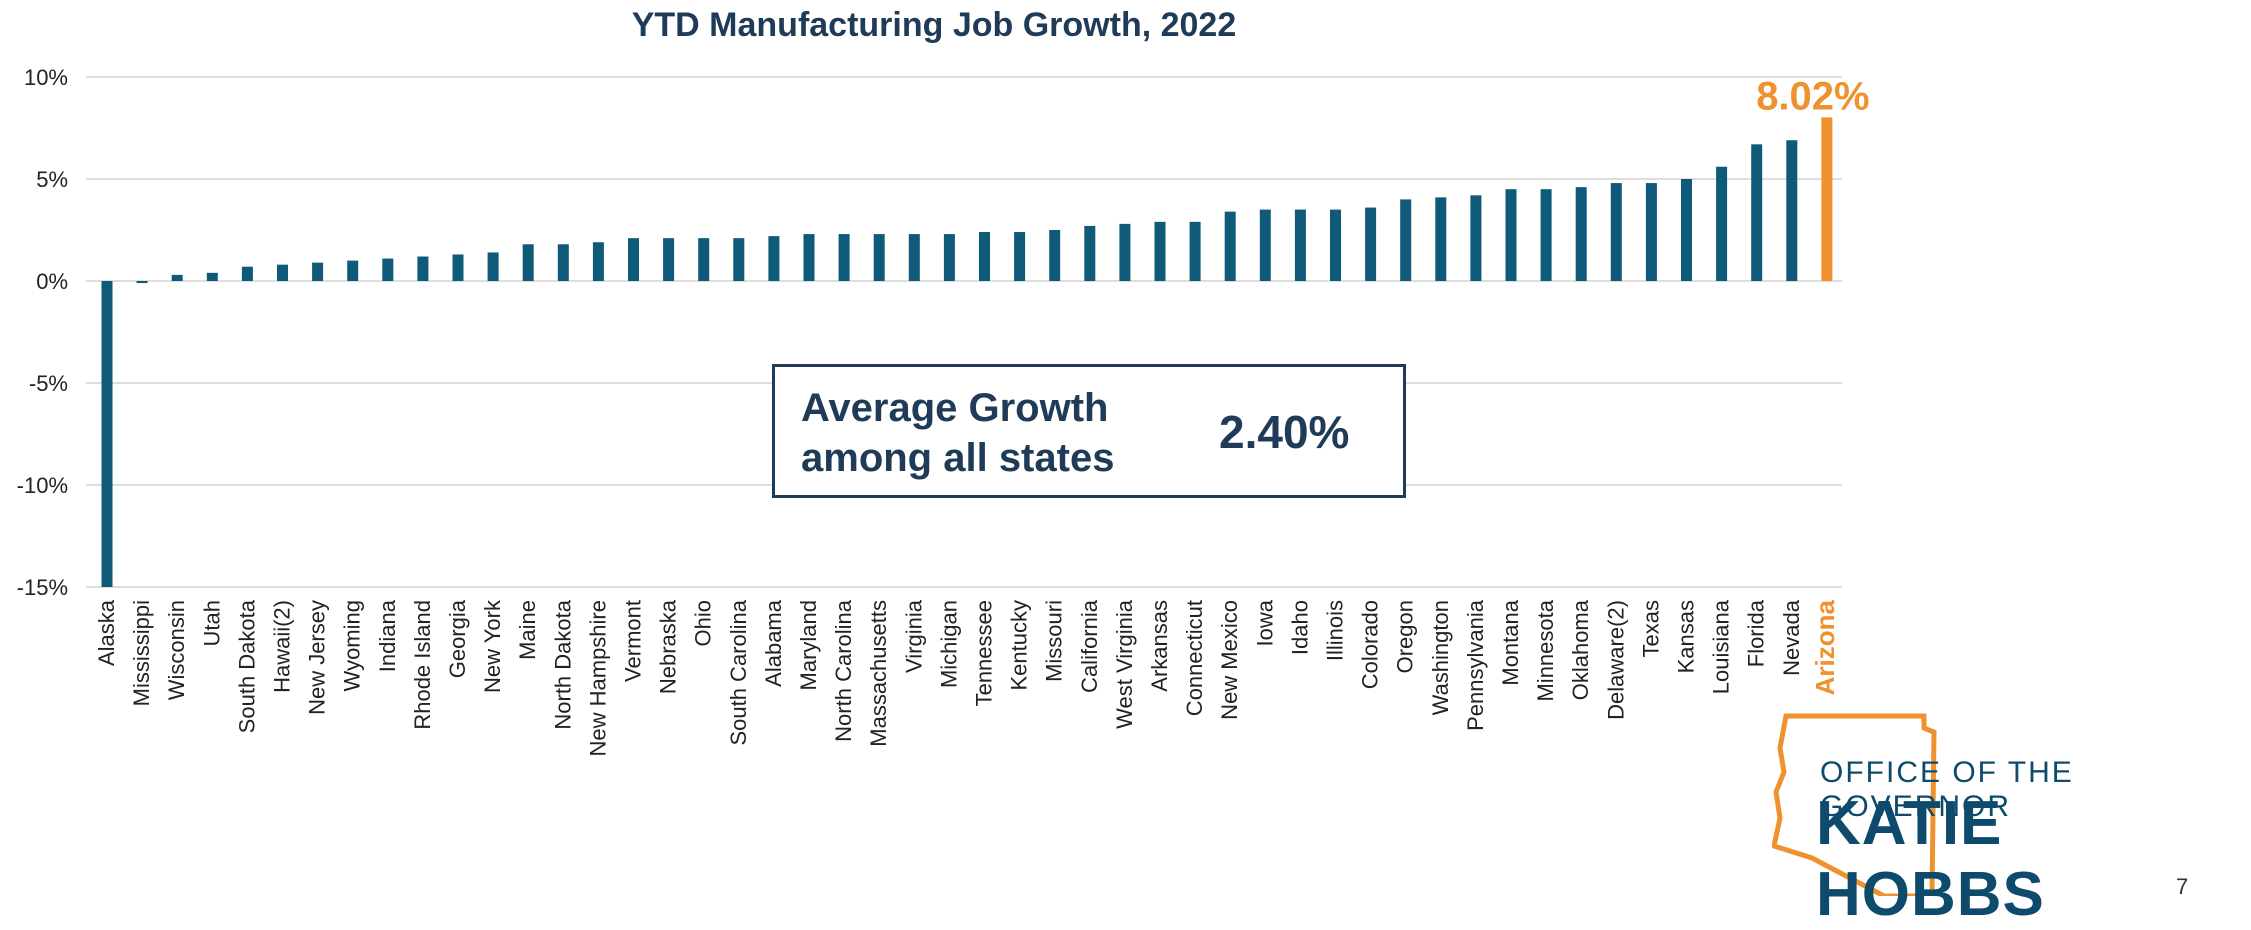  I want to click on highlight-data-label: 8.02%, so click(1812, 96).